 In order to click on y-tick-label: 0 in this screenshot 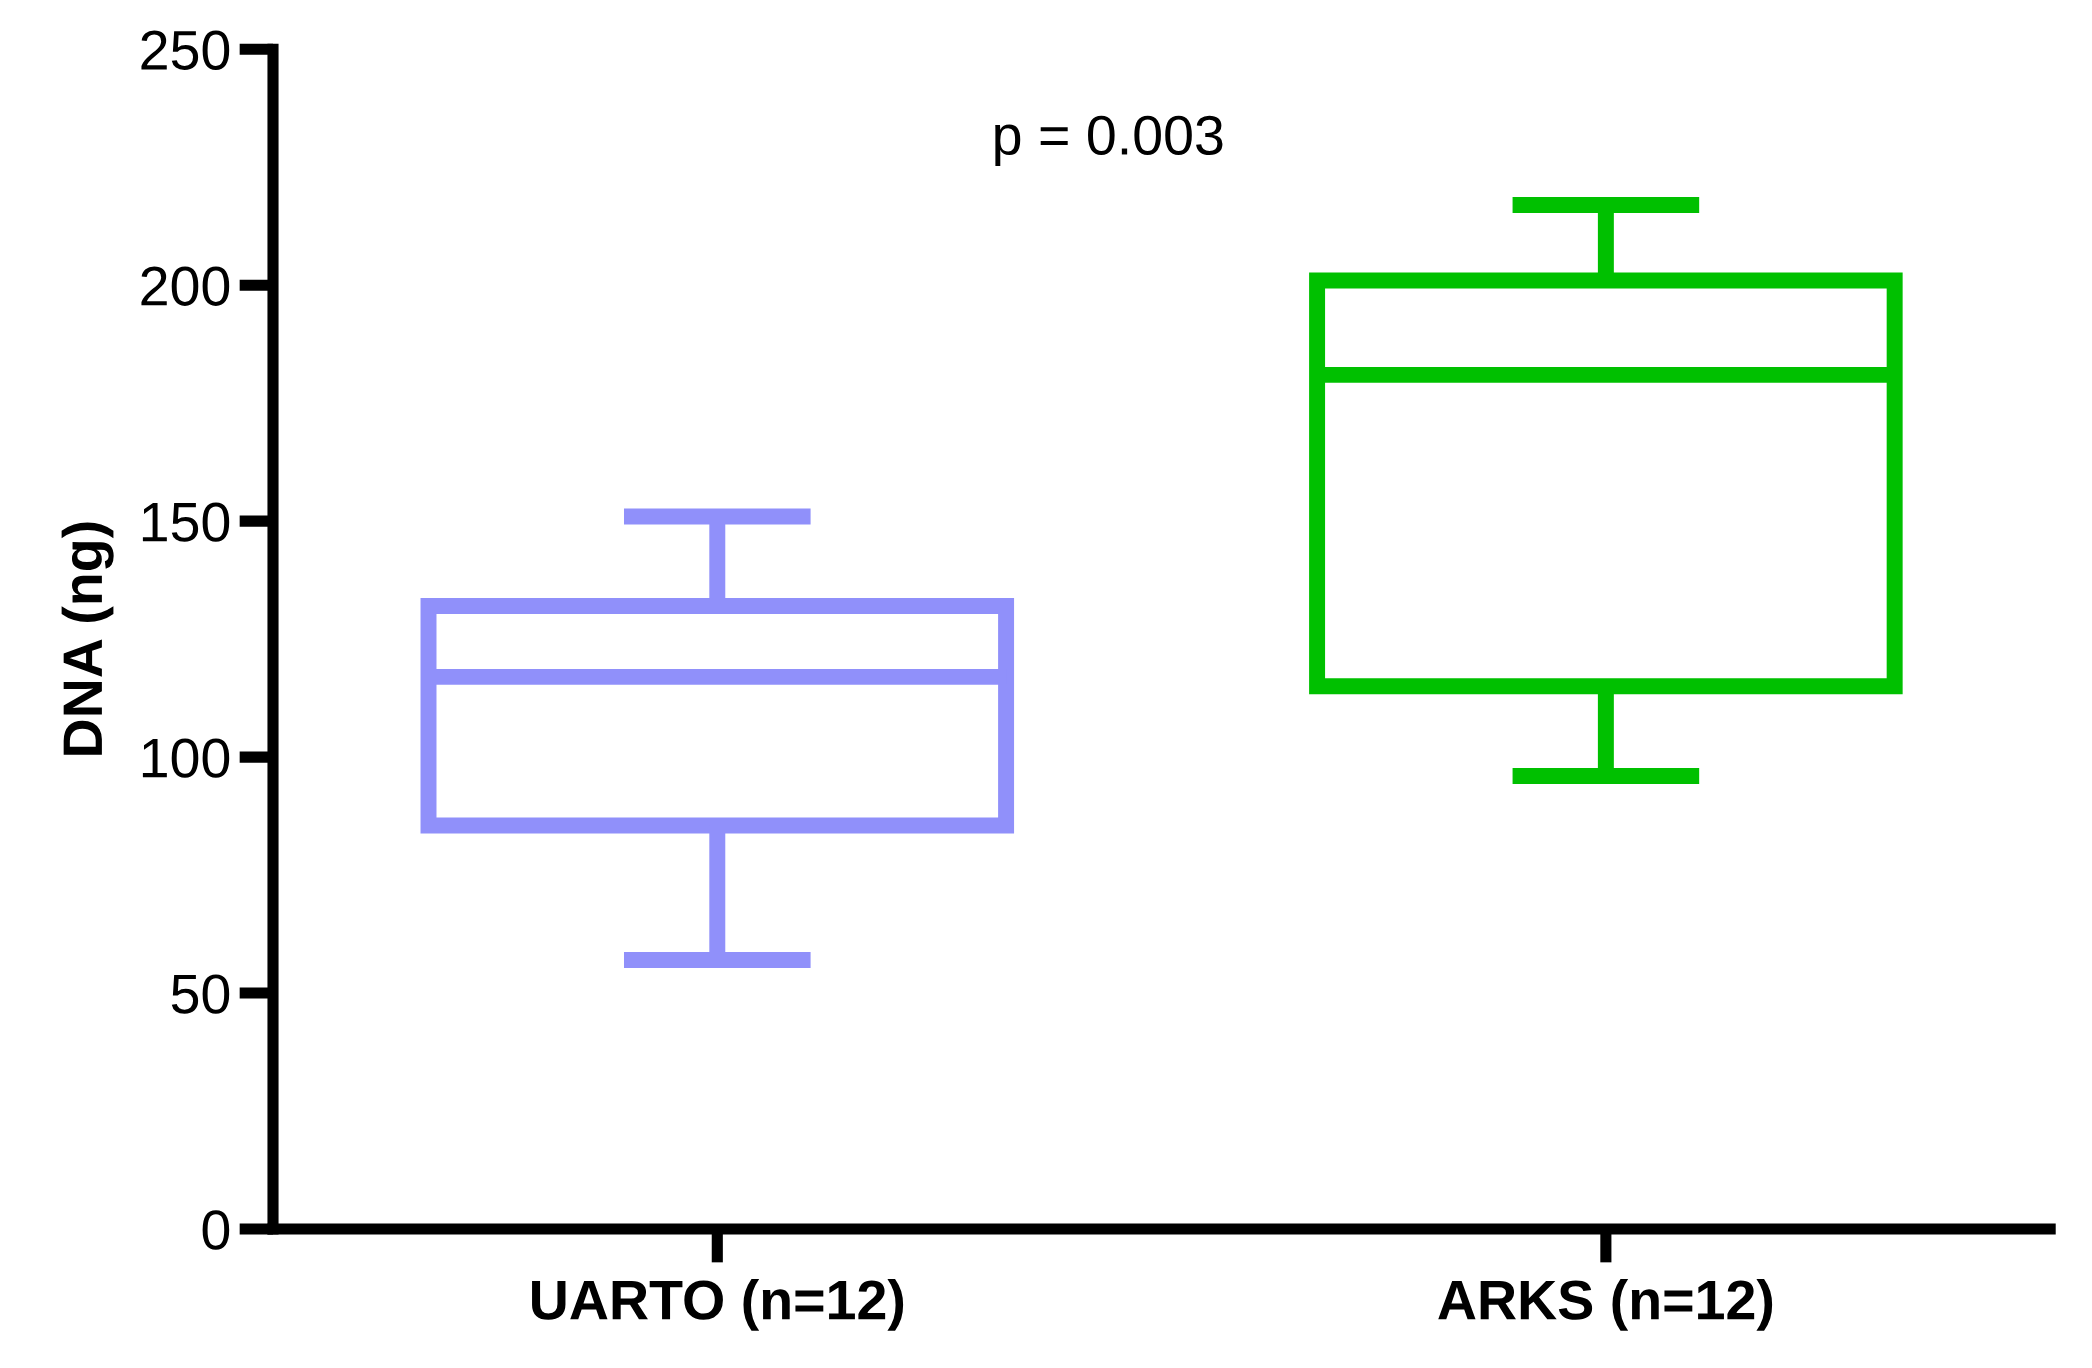, I will do `click(216, 1230)`.